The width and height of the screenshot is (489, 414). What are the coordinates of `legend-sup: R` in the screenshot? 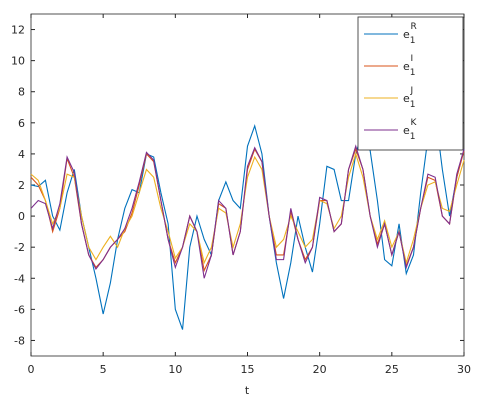 It's located at (414, 27).